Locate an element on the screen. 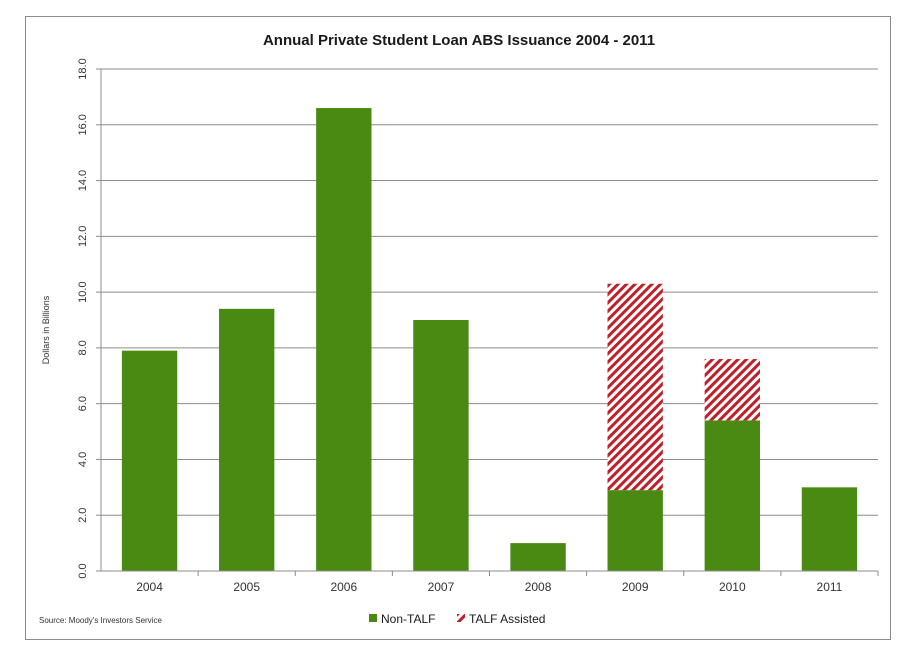  x-tick-label: 2008 is located at coordinates (538, 587).